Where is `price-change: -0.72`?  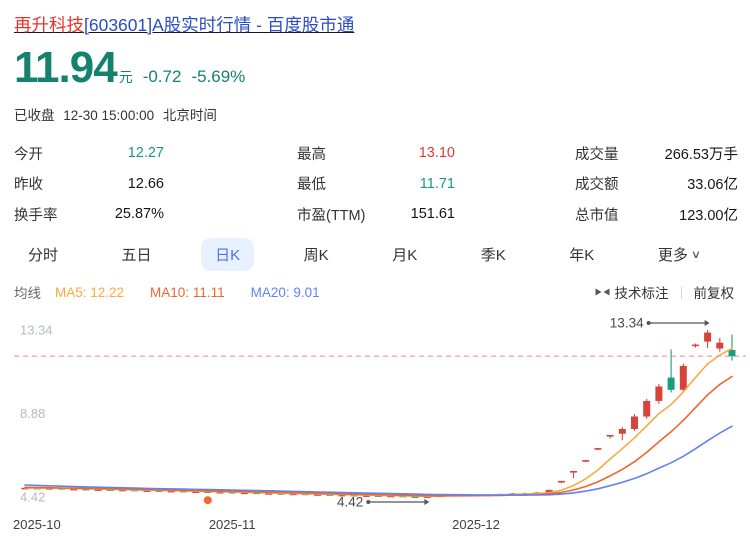 price-change: -0.72 is located at coordinates (162, 76).